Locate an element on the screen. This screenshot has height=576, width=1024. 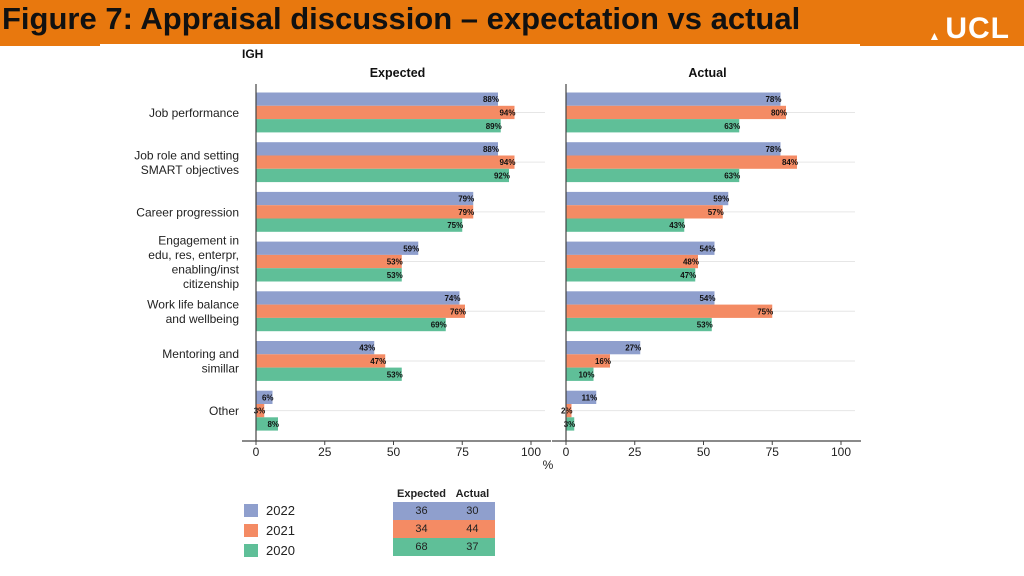
legend-swatch-2021 is located at coordinates (251, 530).